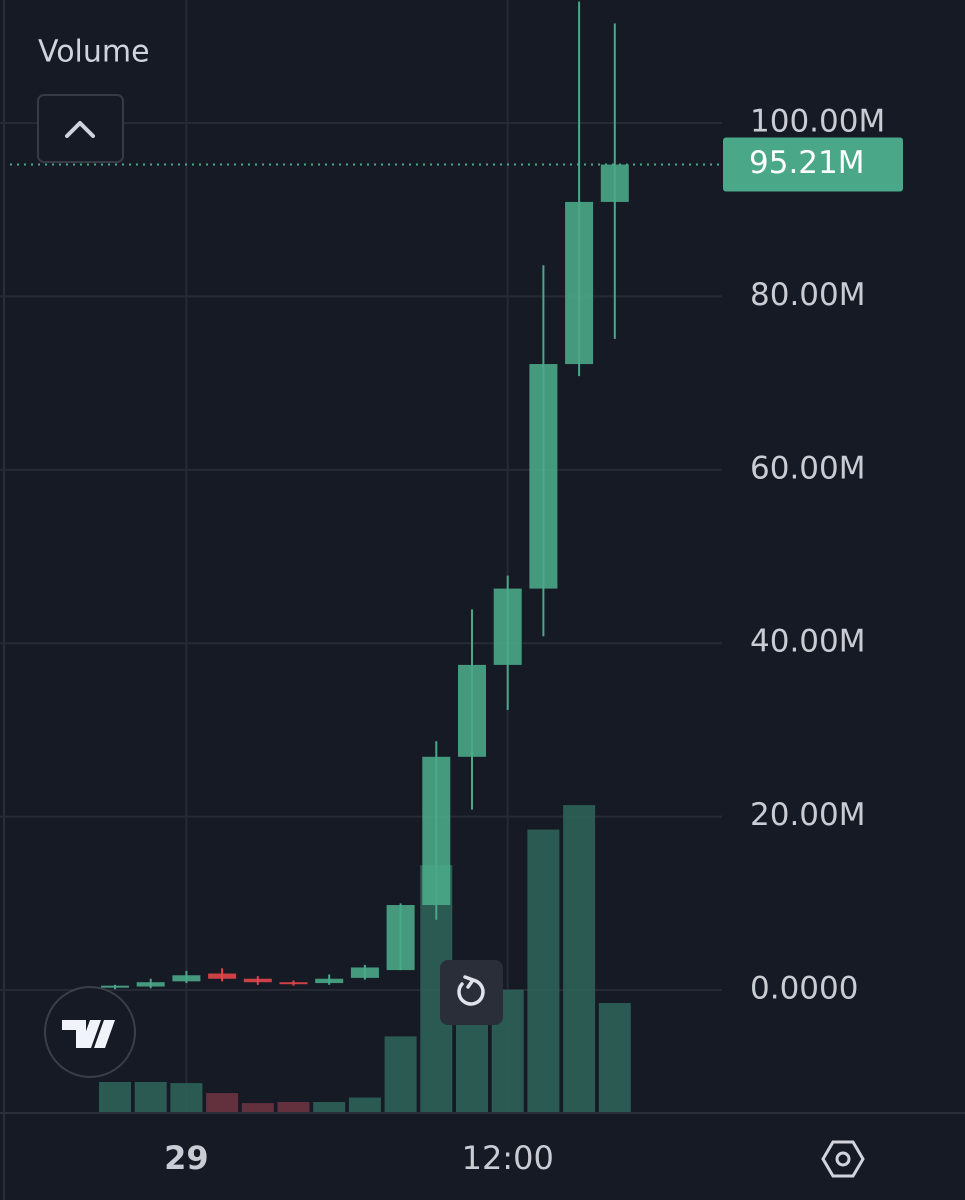 Image resolution: width=965 pixels, height=1200 pixels. What do you see at coordinates (804, 989) in the screenshot?
I see `y-tick-label: 0.0000` at bounding box center [804, 989].